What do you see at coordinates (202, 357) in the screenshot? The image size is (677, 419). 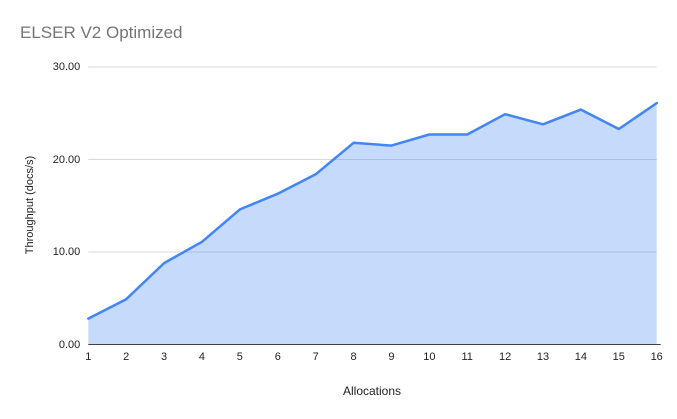 I see `x-tick-label: 4` at bounding box center [202, 357].